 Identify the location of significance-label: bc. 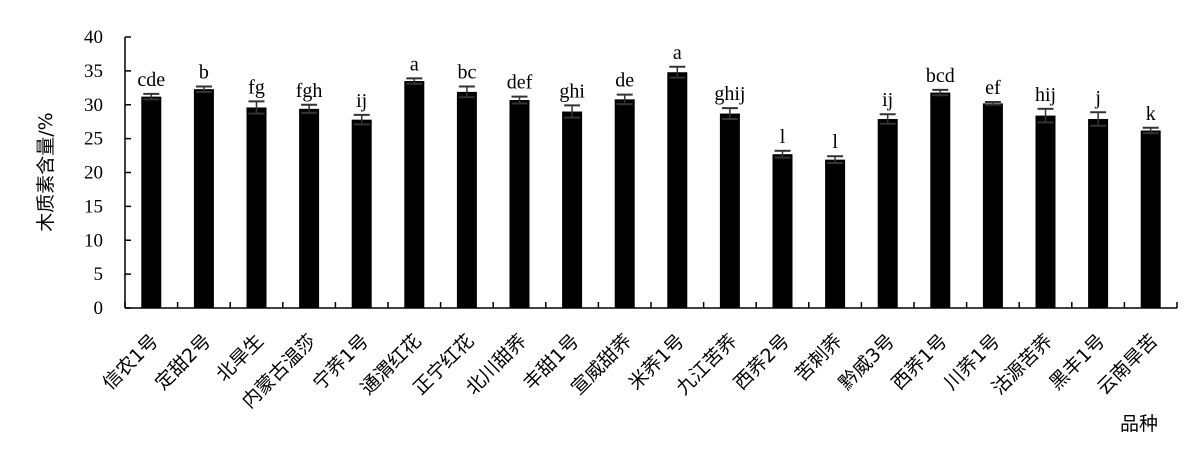
(466, 72).